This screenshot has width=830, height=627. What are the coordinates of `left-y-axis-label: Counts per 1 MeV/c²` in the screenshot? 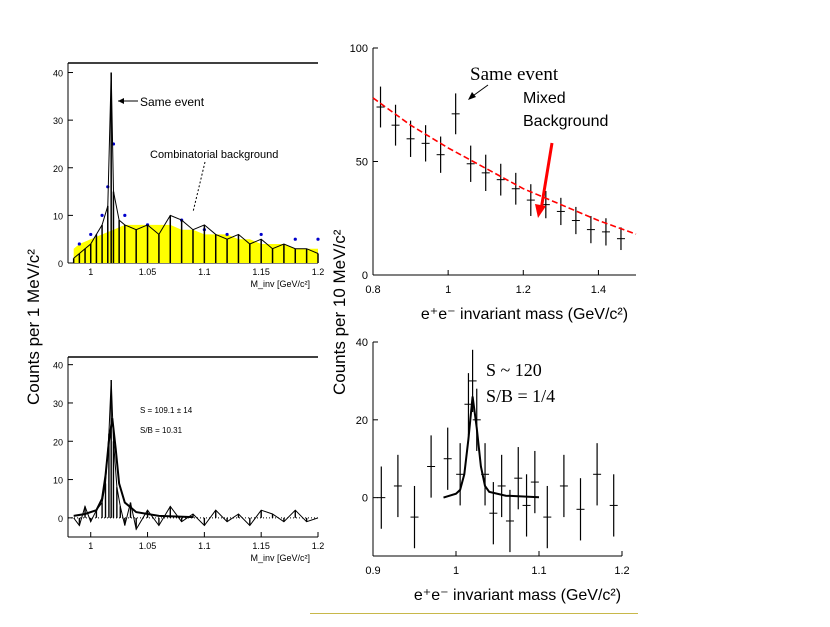 It's located at (33, 327).